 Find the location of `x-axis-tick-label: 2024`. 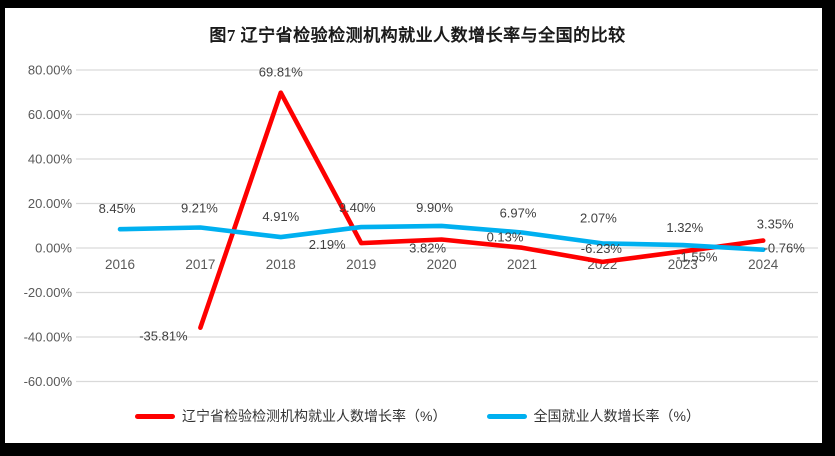

x-axis-tick-label: 2024 is located at coordinates (763, 264).